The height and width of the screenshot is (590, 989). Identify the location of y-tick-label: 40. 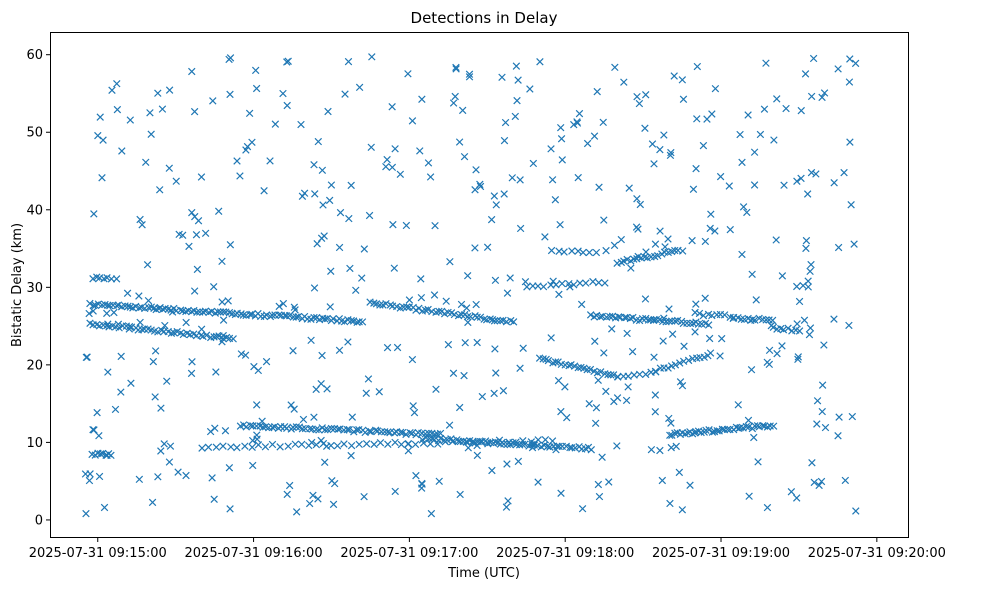
(34, 210).